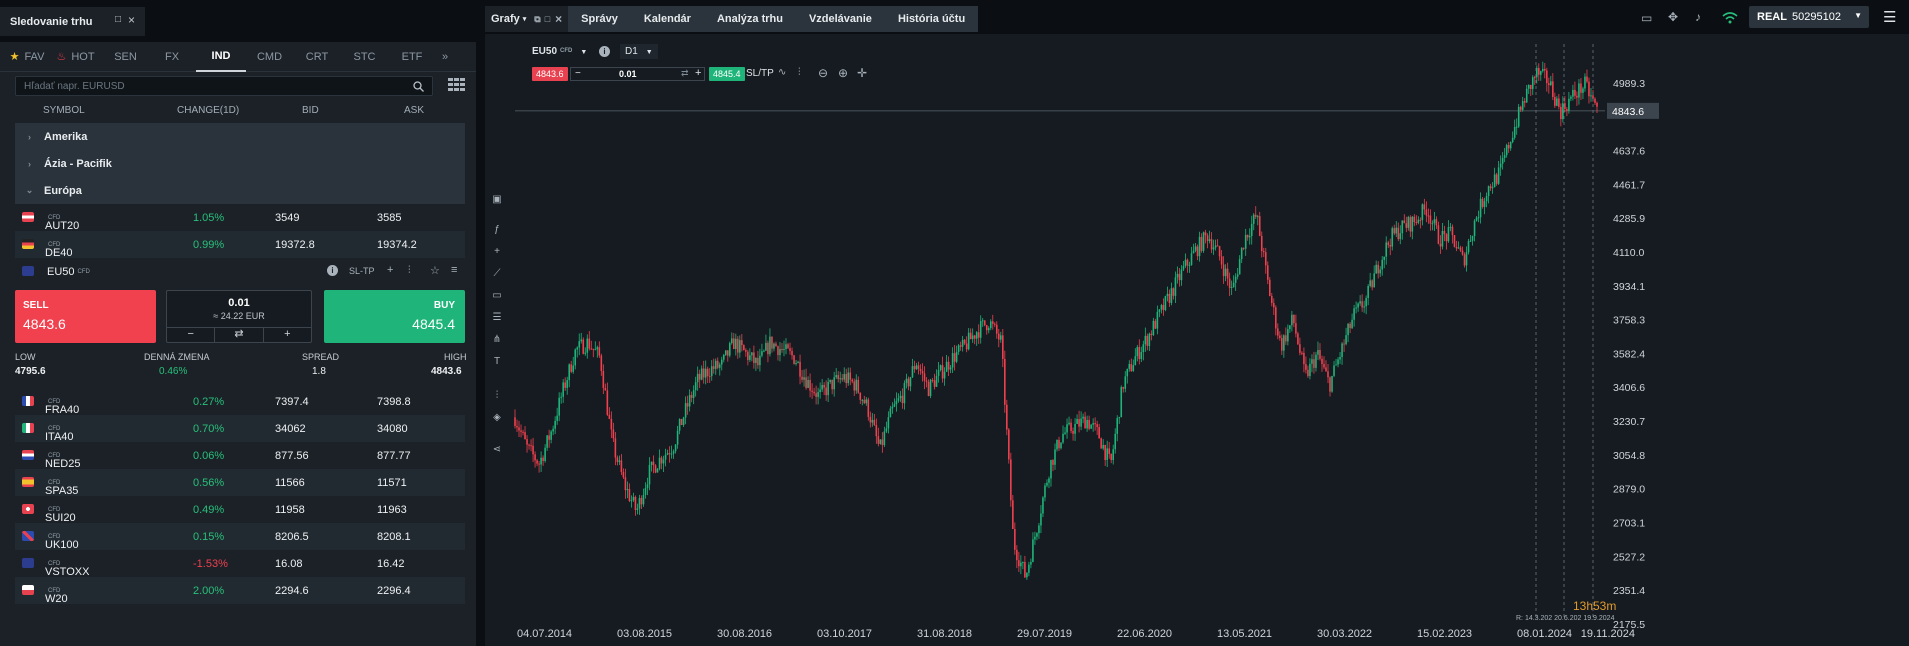 This screenshot has width=1909, height=646. Describe the element at coordinates (239, 316) in the screenshot. I see `volume-stepper: 0.01 ≈ 24.22 EUR − ⇄ +` at that location.